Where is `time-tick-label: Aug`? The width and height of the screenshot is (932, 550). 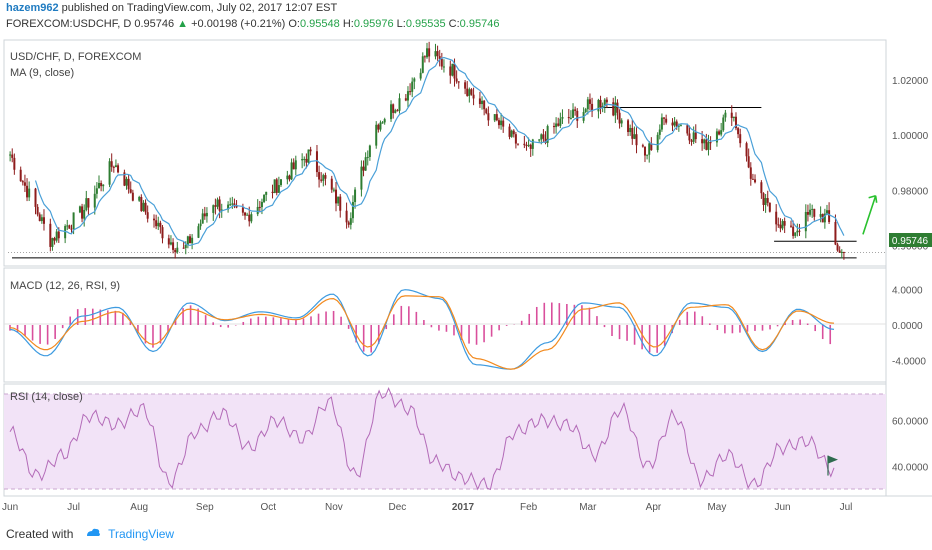 time-tick-label: Aug is located at coordinates (139, 507).